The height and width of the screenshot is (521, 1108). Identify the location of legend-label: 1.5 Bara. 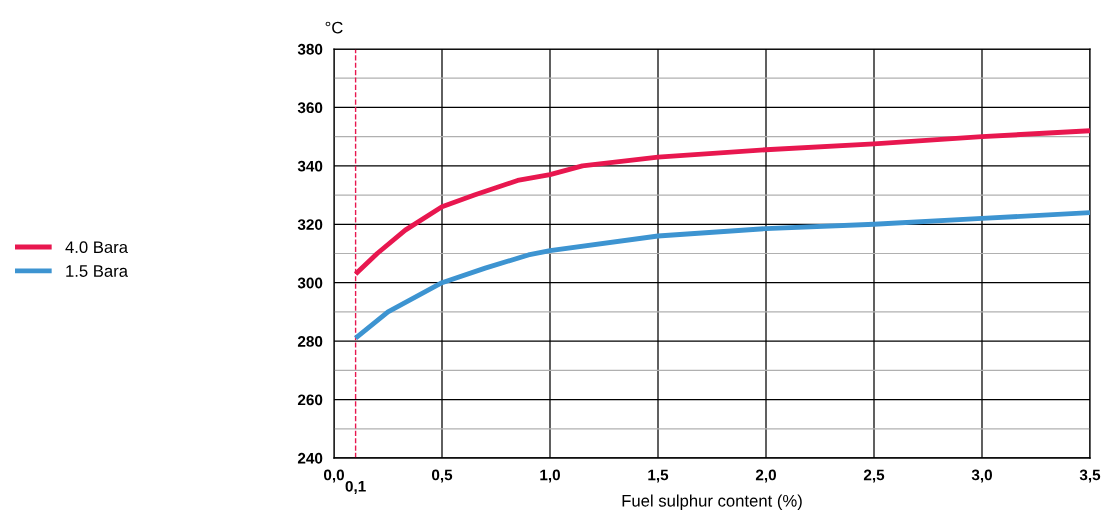
(97, 271).